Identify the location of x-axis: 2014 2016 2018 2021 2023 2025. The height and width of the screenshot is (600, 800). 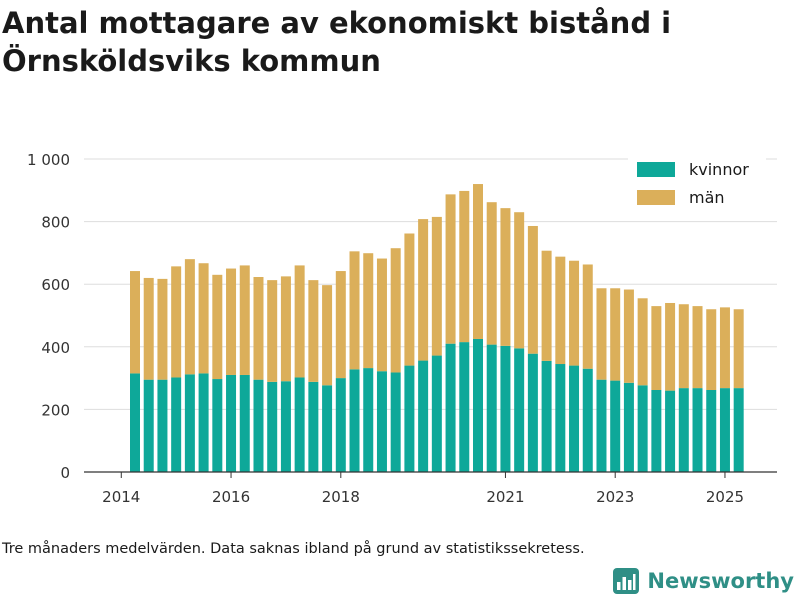
(423, 489).